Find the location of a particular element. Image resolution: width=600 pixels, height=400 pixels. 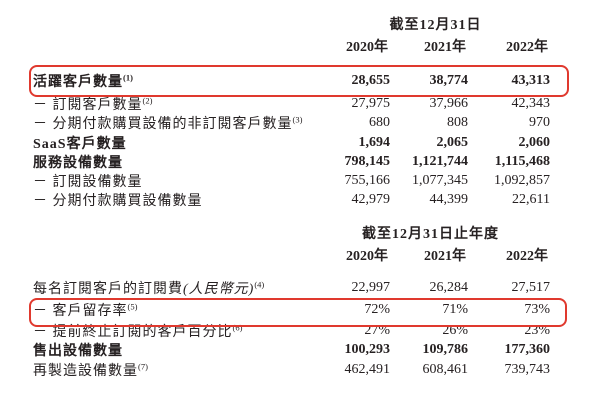

metric-value: 680 is located at coordinates (379, 123).